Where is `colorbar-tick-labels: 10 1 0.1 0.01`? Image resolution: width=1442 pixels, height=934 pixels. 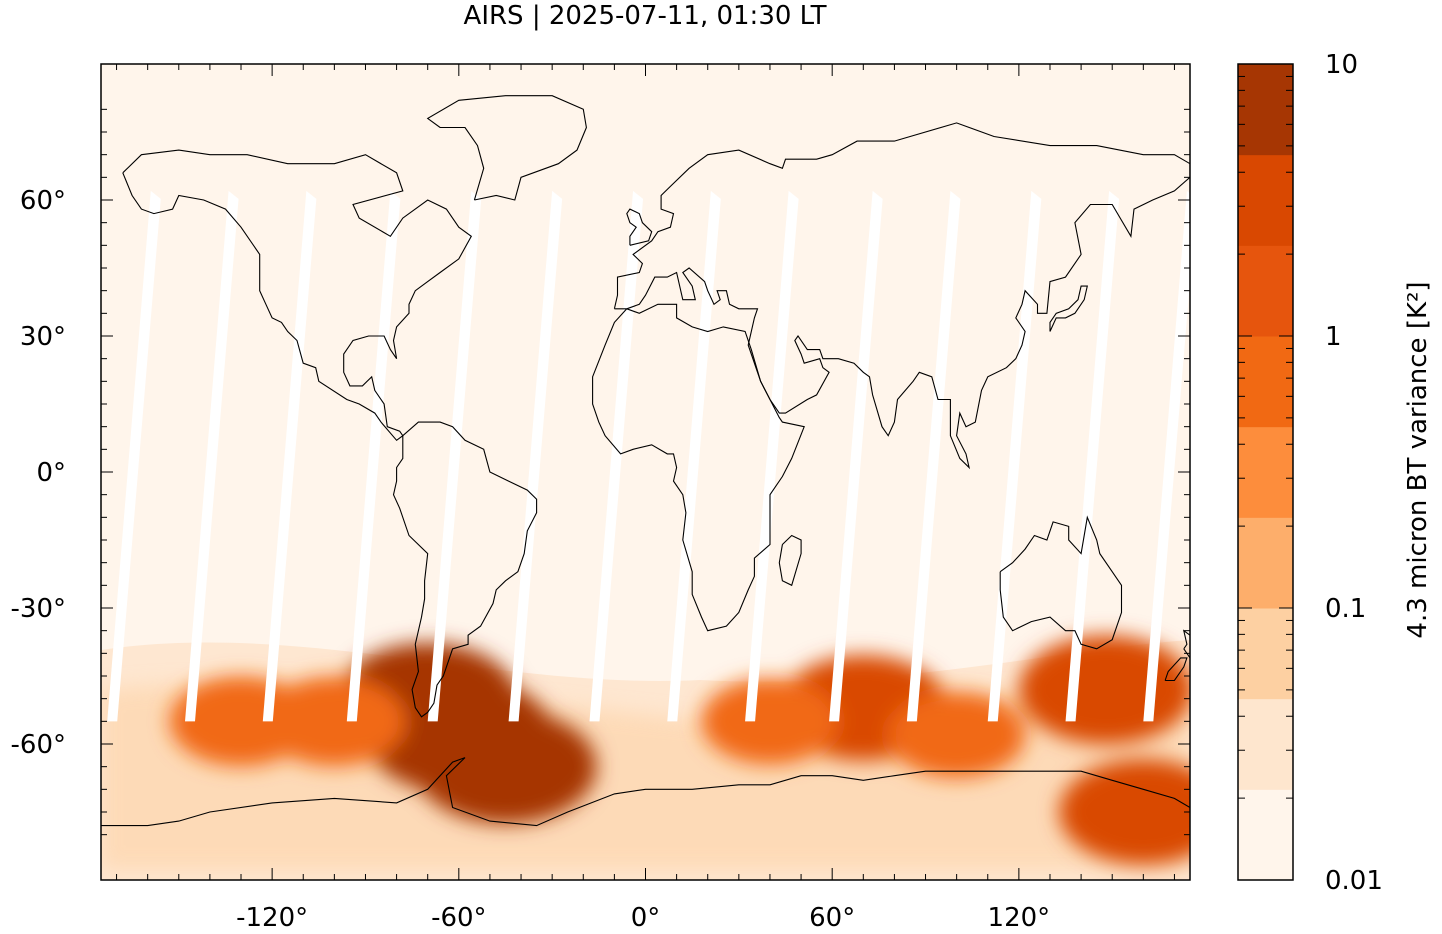
colorbar-tick-labels: 10 1 0.1 0.01 is located at coordinates (1354, 473).